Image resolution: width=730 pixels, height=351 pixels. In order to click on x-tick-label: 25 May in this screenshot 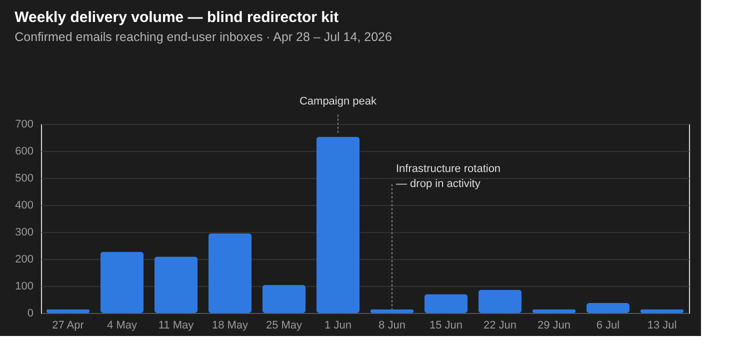, I will do `click(284, 326)`.